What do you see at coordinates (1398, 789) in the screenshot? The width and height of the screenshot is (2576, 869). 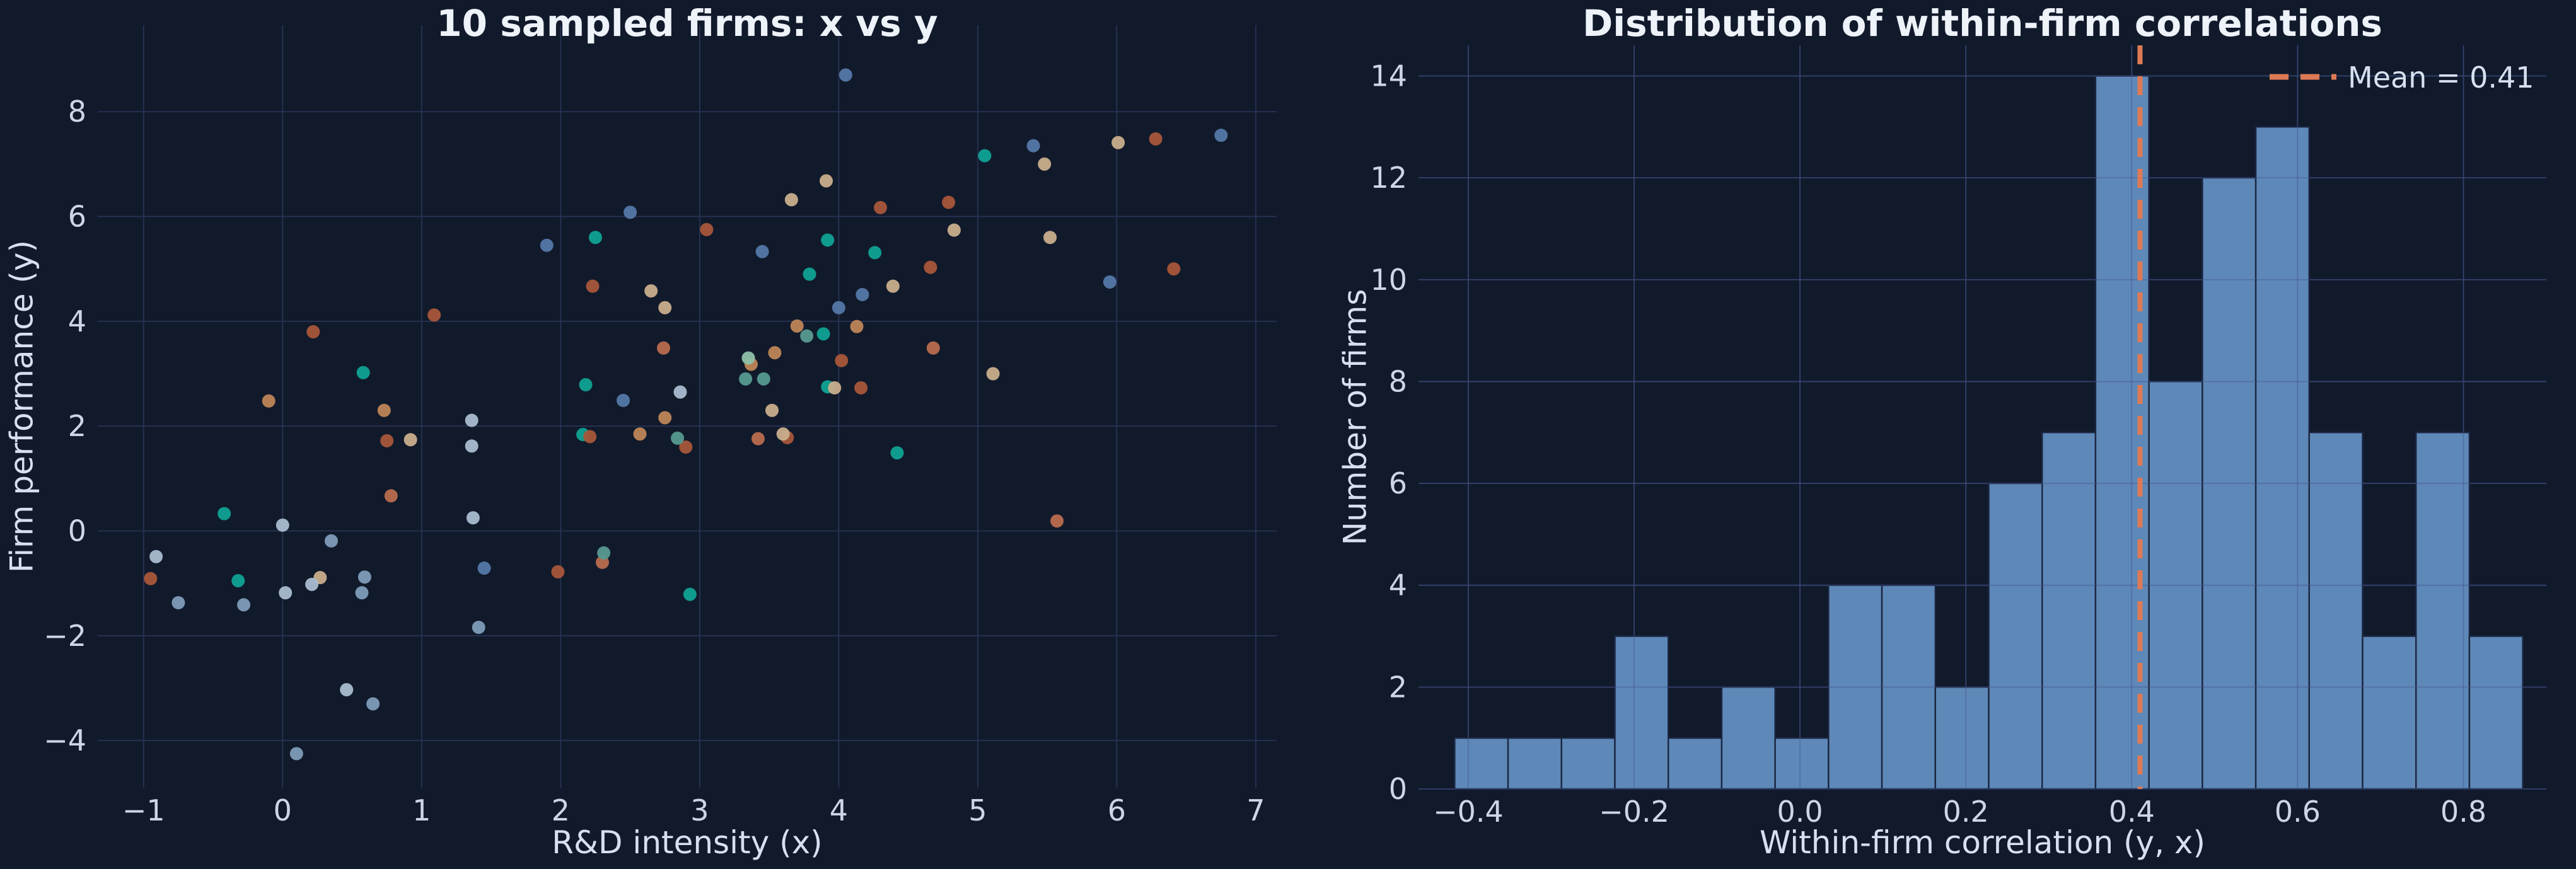 I see `hist-y-tick: 0` at bounding box center [1398, 789].